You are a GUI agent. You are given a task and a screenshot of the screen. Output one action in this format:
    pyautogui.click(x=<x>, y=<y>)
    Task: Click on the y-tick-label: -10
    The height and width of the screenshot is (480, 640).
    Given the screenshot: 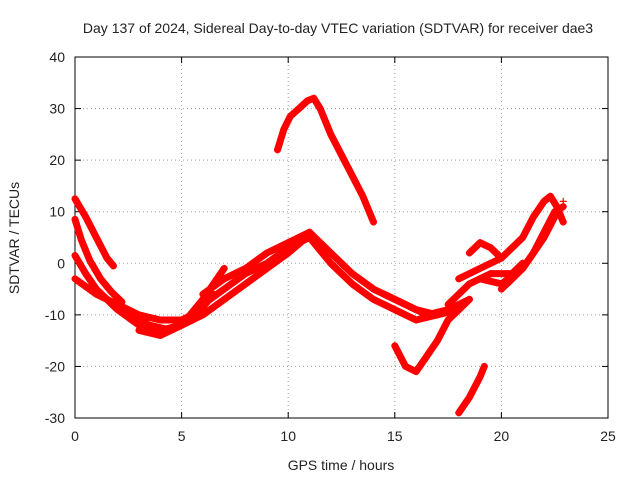 What is the action you would take?
    pyautogui.click(x=55, y=315)
    